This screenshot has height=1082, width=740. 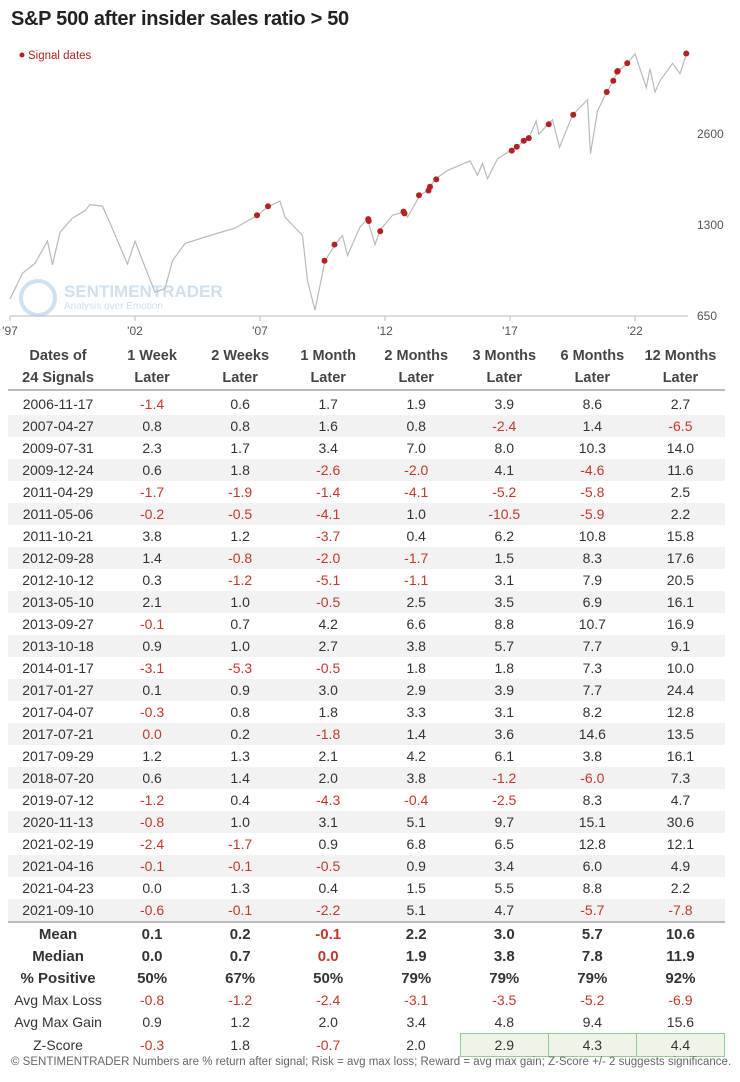 I want to click on signal-date-cell: 2013-09-27, so click(x=58, y=624).